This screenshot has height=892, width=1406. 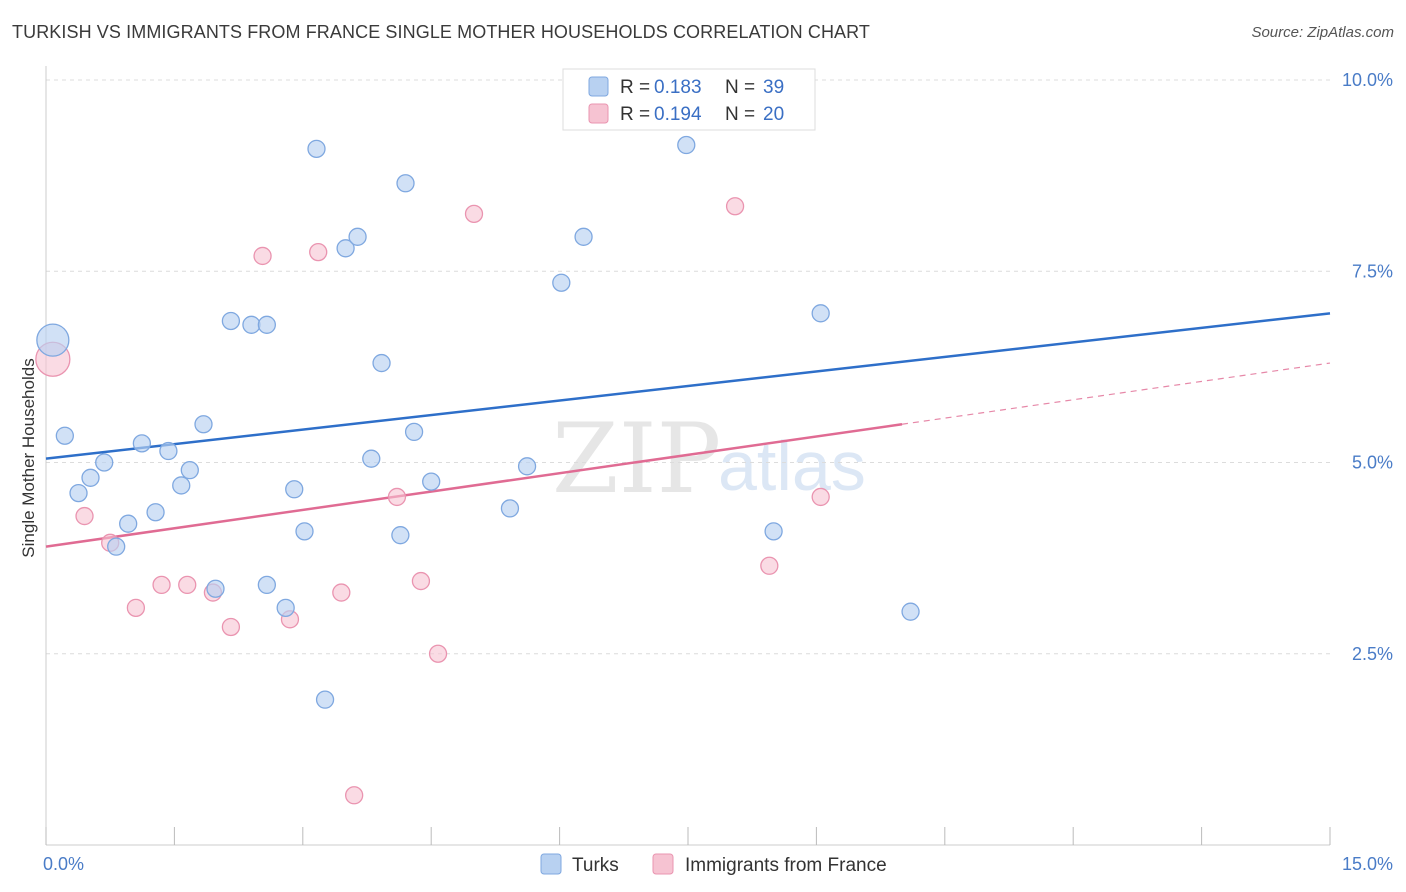 I want to click on legend-n-value: 20, so click(x=773, y=114).